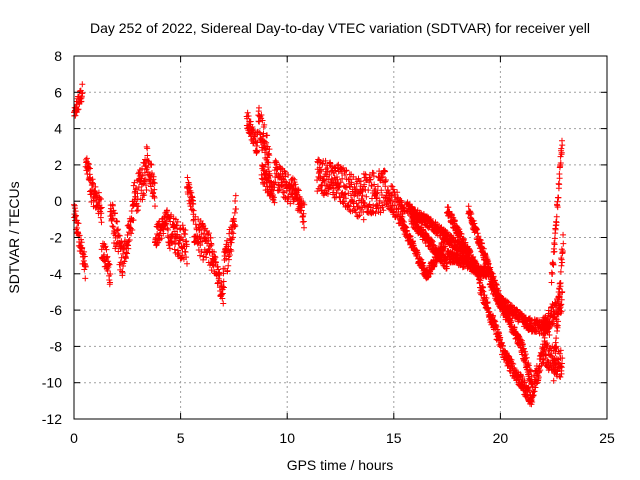 The height and width of the screenshot is (480, 640). Describe the element at coordinates (340, 465) in the screenshot. I see `x-axis-label: GPS time / hours` at that location.